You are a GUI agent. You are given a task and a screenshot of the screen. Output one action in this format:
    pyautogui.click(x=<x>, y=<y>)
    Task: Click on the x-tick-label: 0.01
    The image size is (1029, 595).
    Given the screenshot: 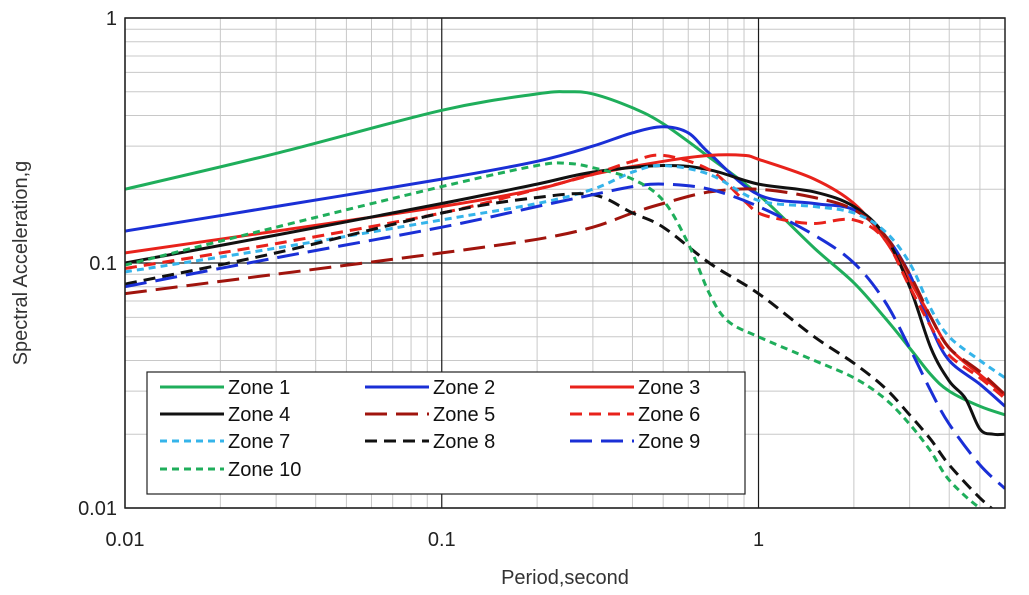 What is the action you would take?
    pyautogui.click(x=125, y=540)
    